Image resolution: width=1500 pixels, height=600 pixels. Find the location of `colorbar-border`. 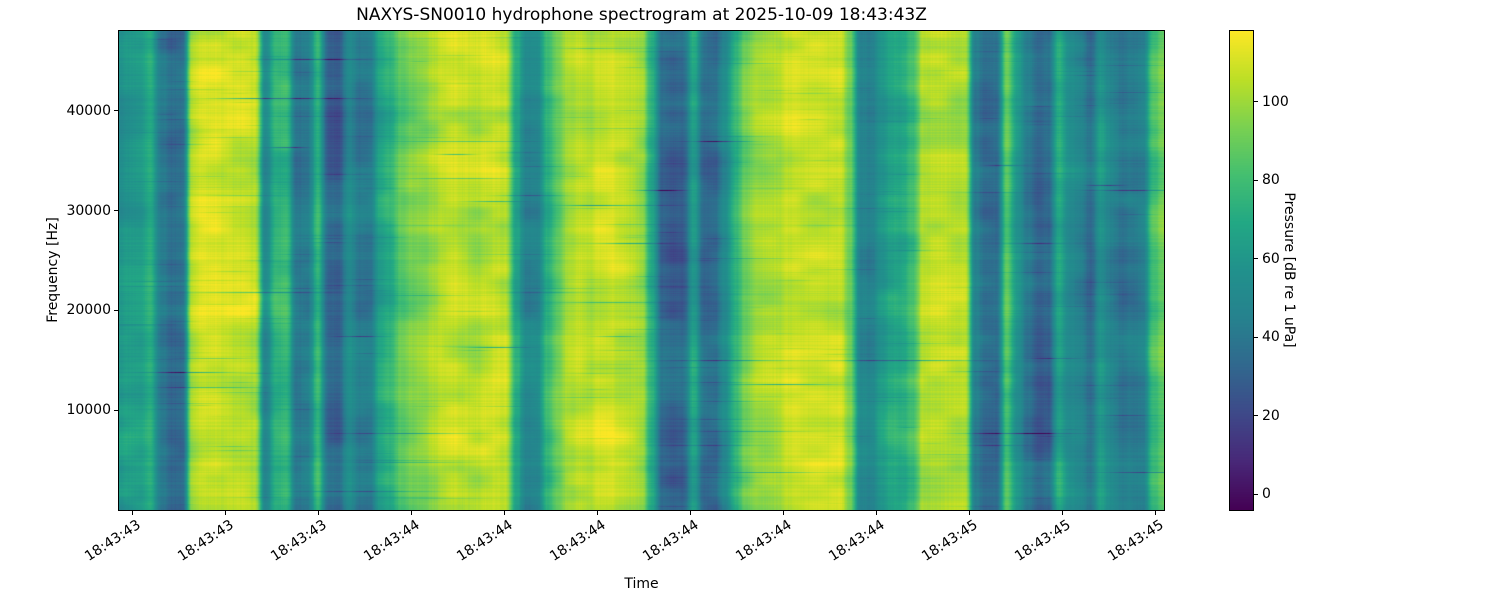

colorbar-border is located at coordinates (1241, 270).